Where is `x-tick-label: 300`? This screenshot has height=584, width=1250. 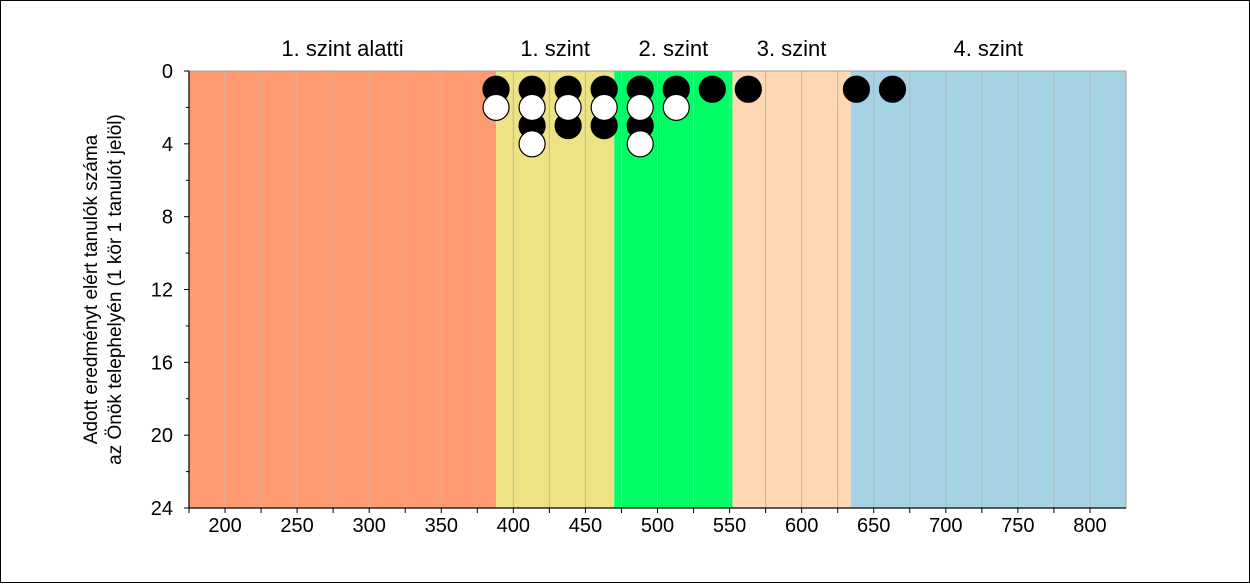 x-tick-label: 300 is located at coordinates (369, 526).